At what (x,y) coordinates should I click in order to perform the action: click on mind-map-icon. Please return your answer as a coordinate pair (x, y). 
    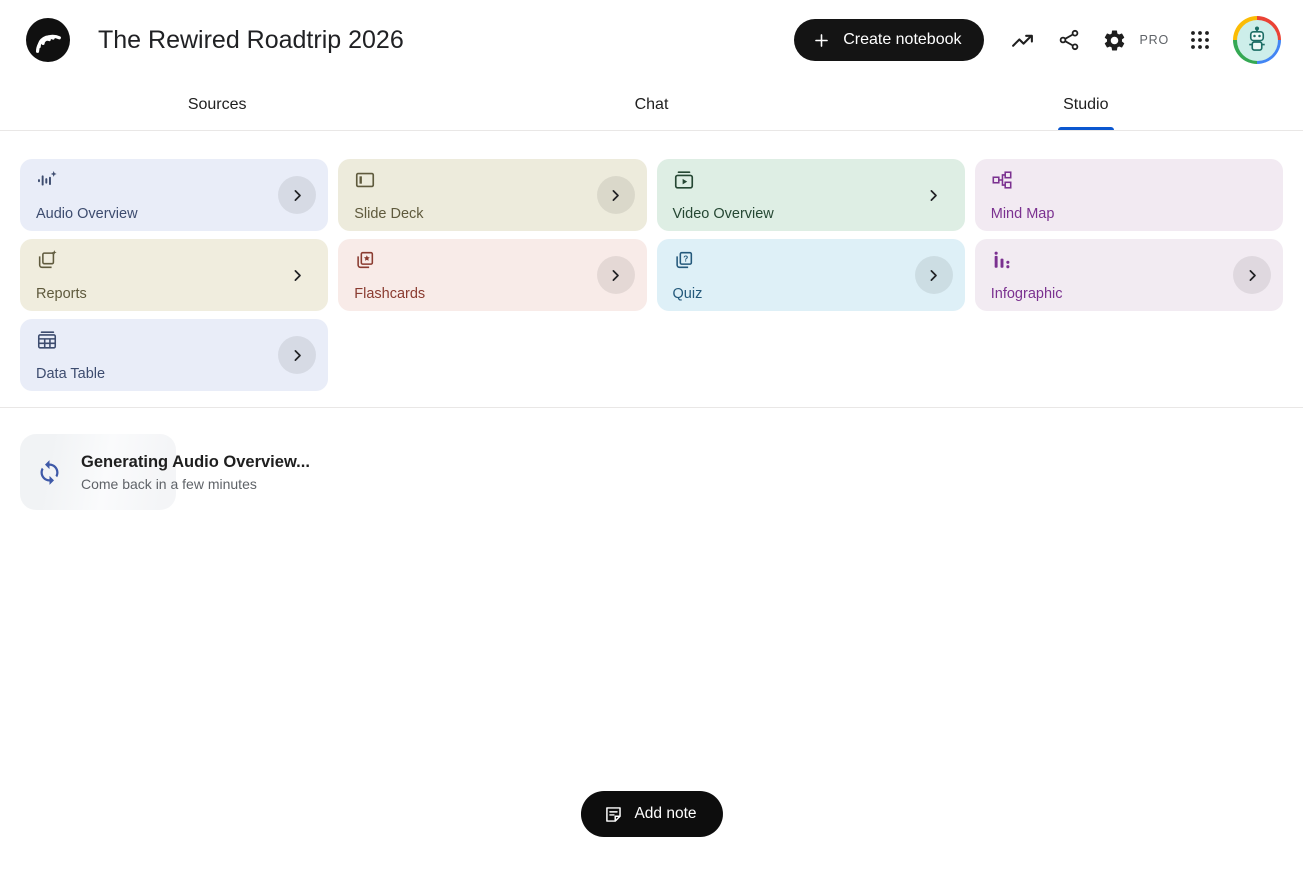
    Looking at the image, I should click on (1129, 180).